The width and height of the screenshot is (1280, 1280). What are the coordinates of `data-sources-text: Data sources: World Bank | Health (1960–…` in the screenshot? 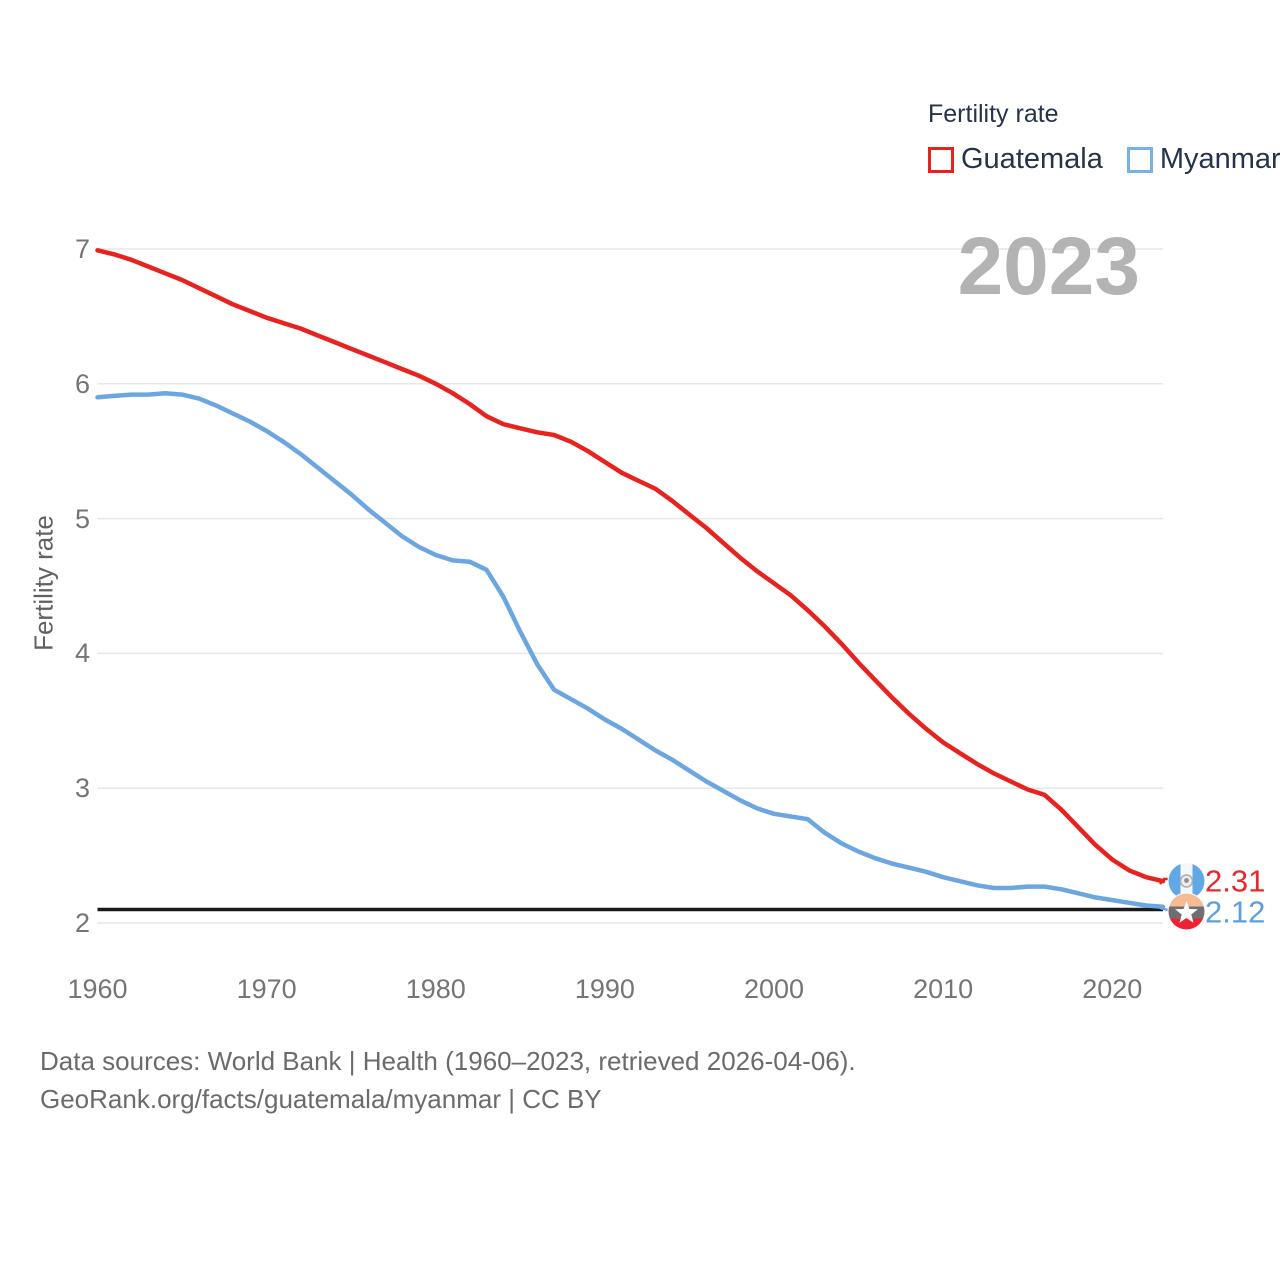 It's located at (448, 1061).